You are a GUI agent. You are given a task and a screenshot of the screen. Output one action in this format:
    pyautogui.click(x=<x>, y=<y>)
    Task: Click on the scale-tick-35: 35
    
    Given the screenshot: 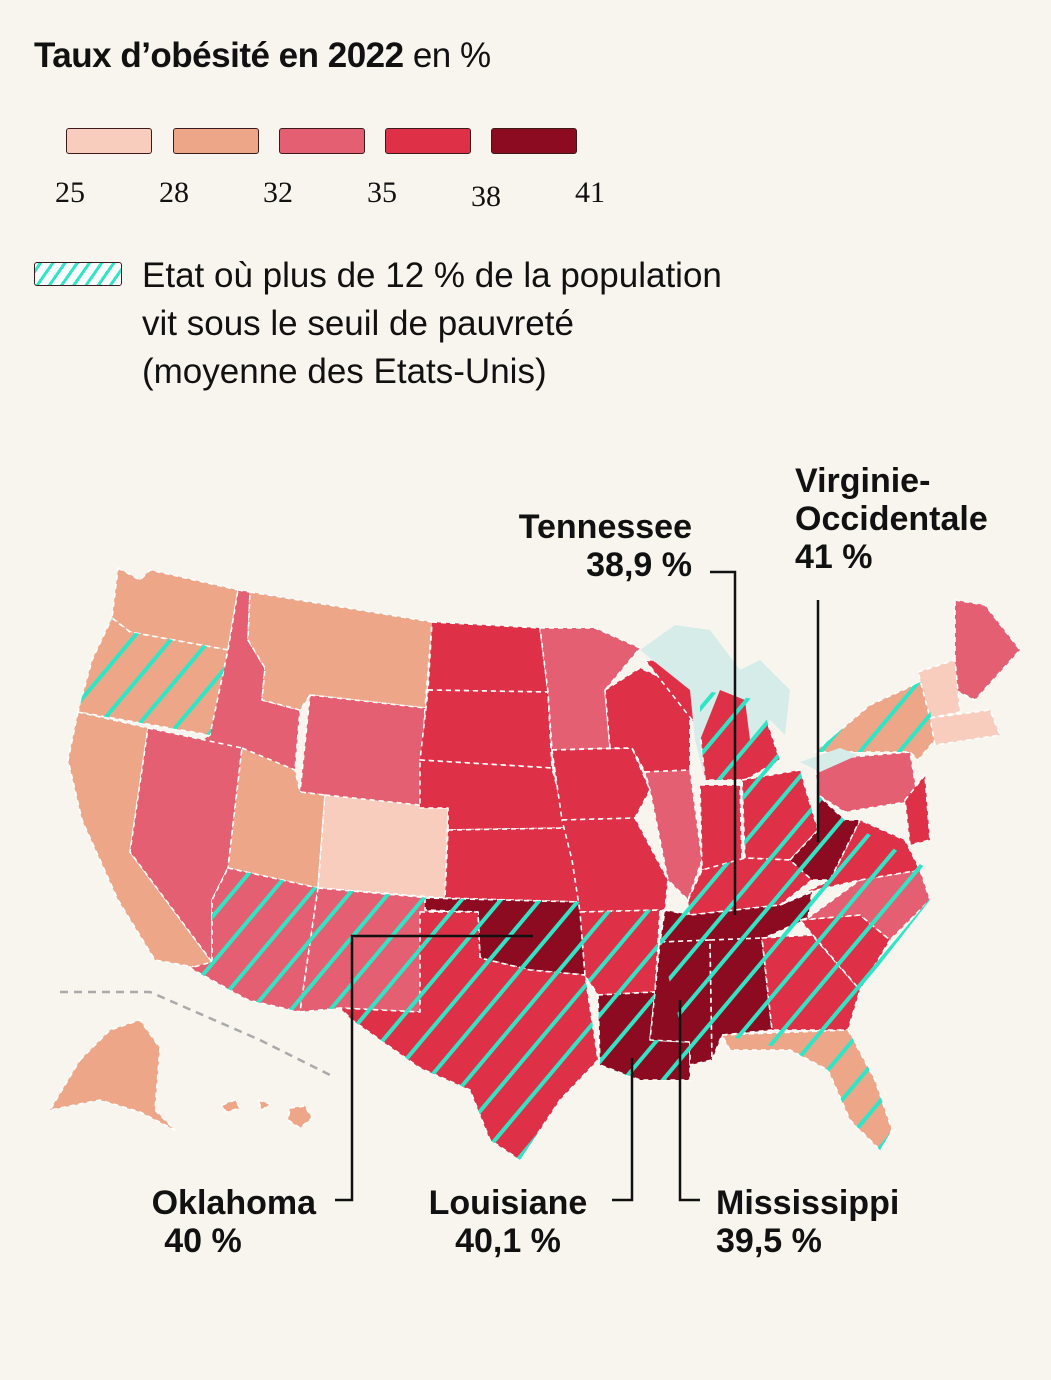 What is the action you would take?
    pyautogui.click(x=382, y=192)
    